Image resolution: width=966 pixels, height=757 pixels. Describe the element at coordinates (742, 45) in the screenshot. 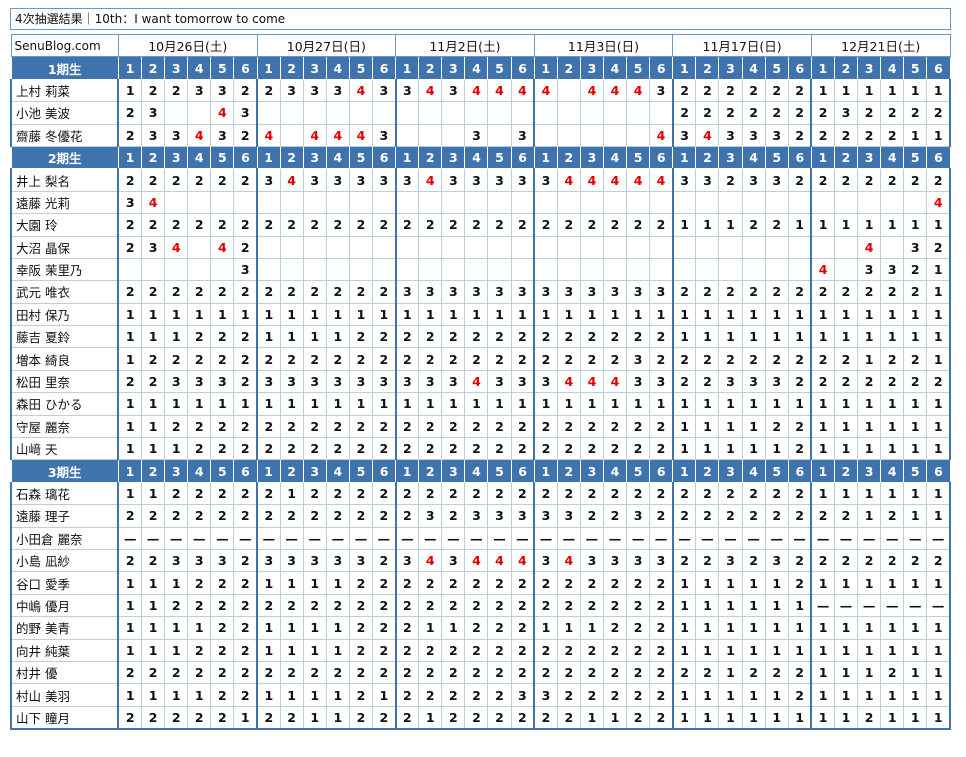

I see `date-header: 11月17日(日)` at that location.